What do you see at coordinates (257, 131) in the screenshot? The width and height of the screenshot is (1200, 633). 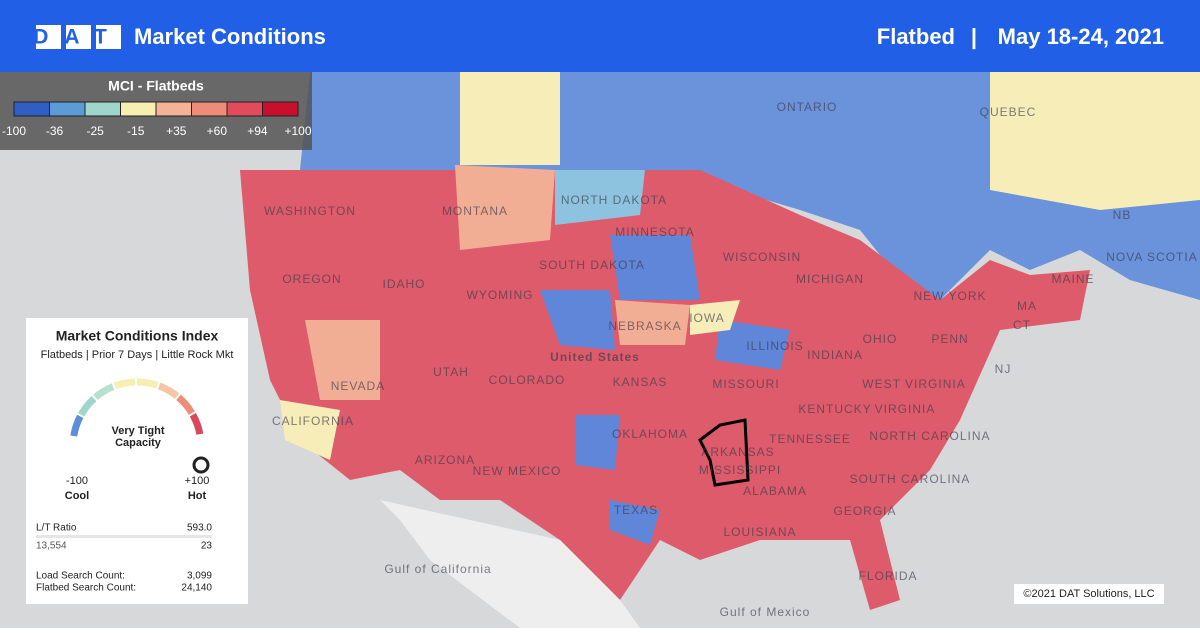 I see `legend-tick-label: +94` at bounding box center [257, 131].